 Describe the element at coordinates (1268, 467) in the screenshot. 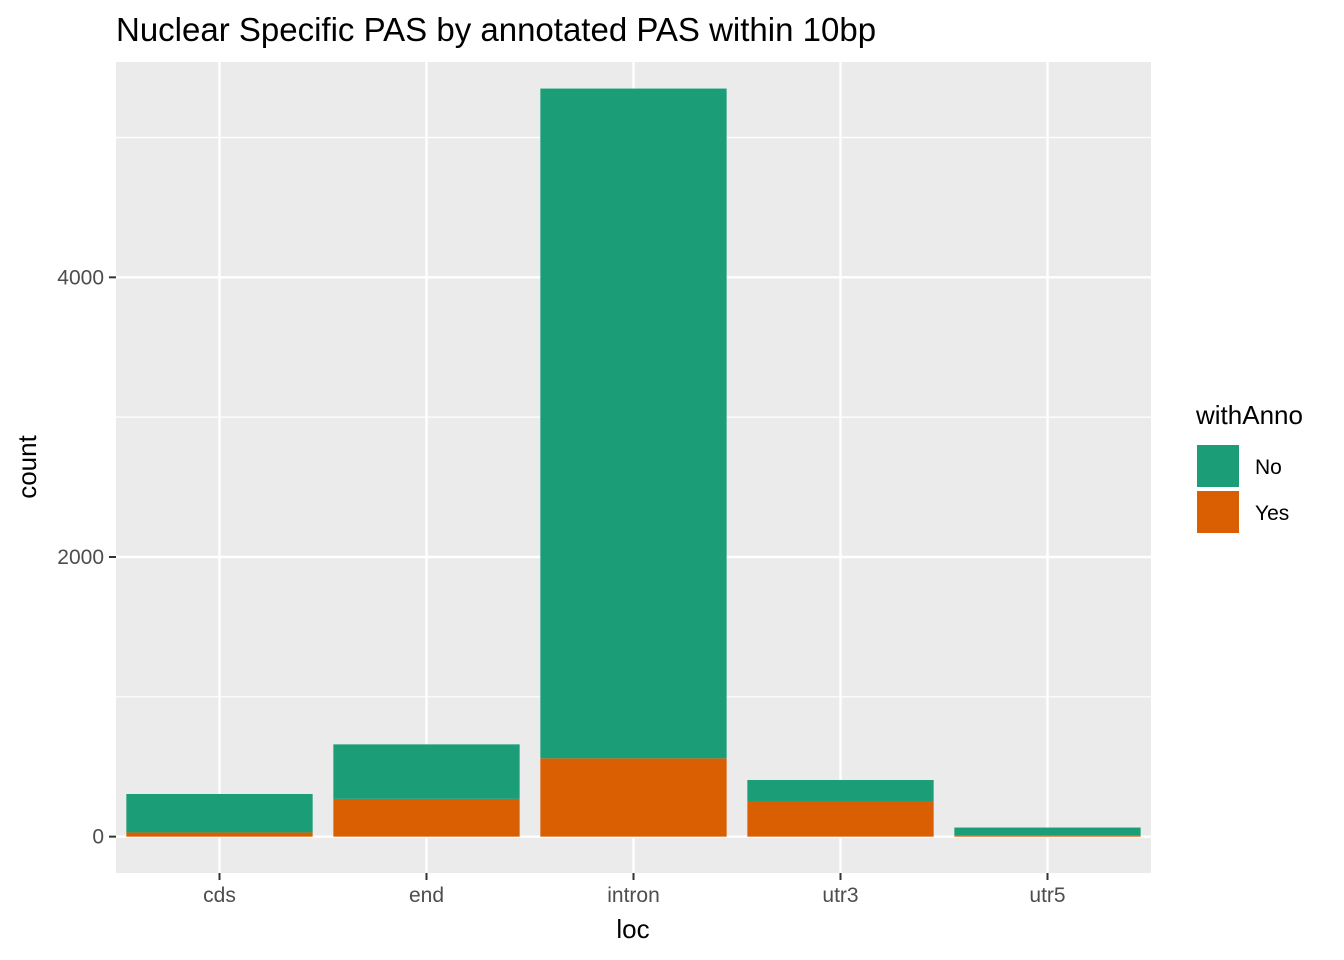

I see `legend-label-no: No` at that location.